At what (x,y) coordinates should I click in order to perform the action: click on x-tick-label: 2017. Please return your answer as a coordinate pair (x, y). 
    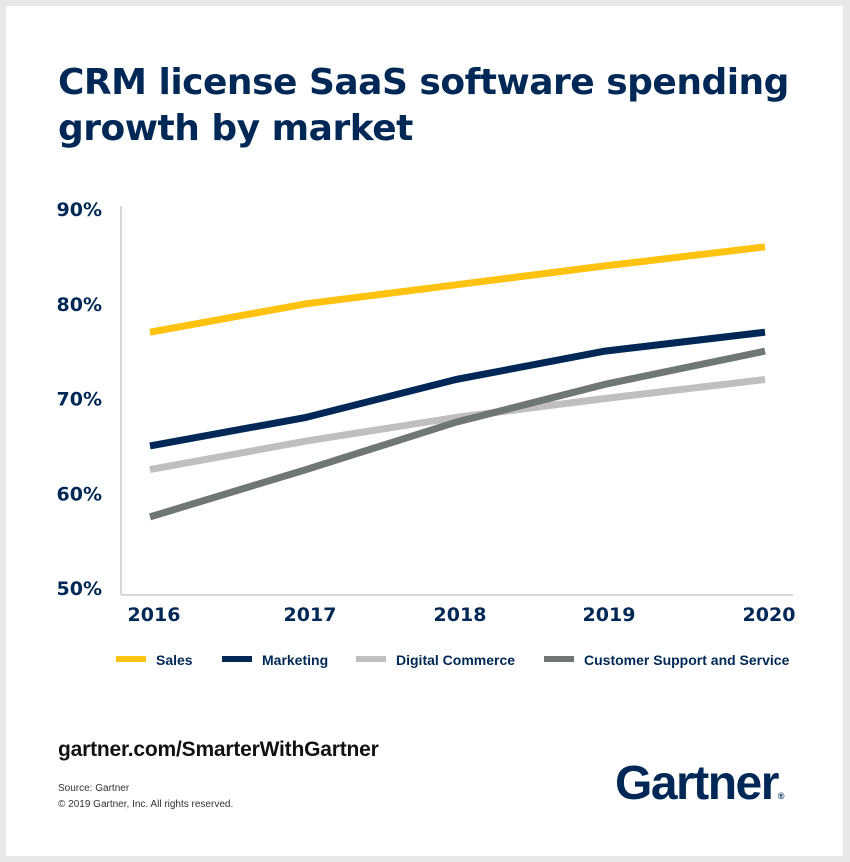
    Looking at the image, I should click on (310, 615).